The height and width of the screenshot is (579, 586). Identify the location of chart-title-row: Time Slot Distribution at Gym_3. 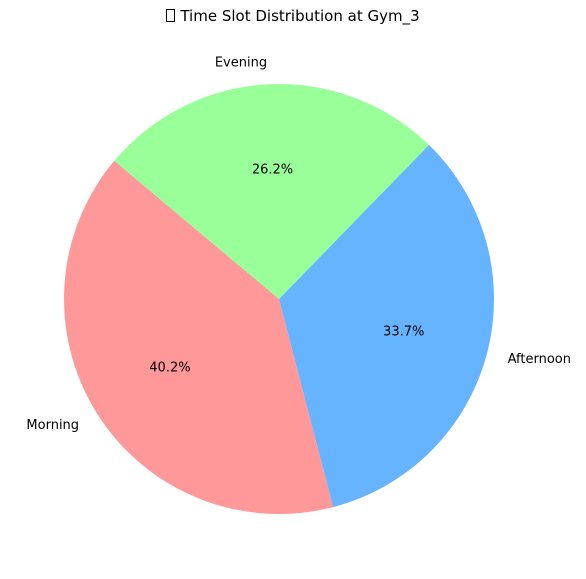
(293, 16).